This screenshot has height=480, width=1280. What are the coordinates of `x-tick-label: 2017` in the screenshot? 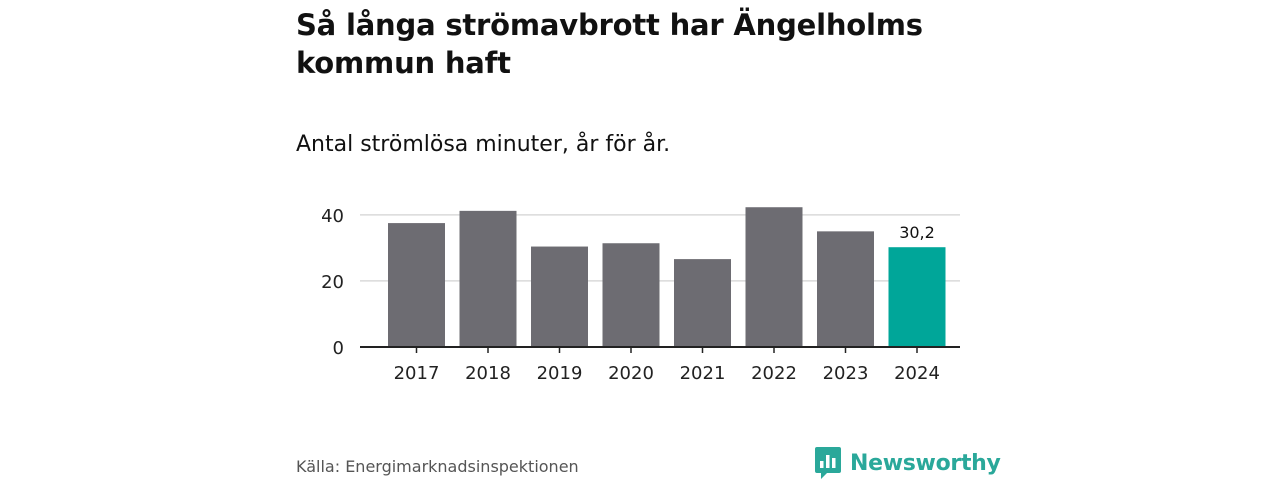 It's located at (417, 373).